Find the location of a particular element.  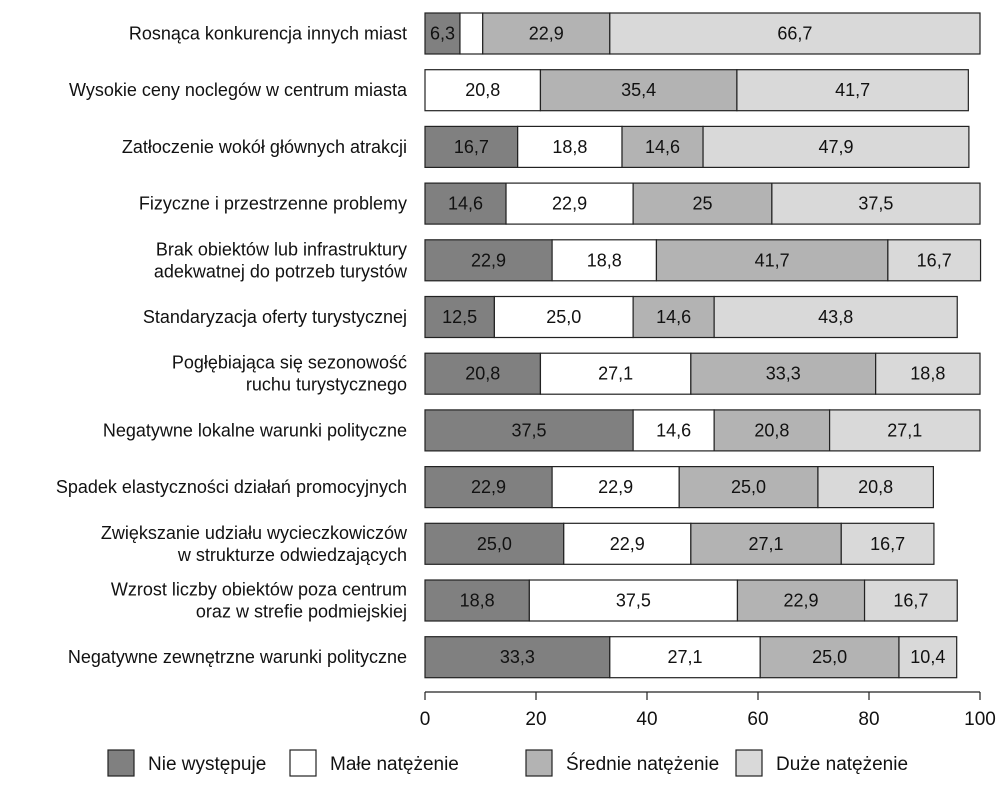

category-label: Standaryzacja oferty turystycznej is located at coordinates (275, 317).